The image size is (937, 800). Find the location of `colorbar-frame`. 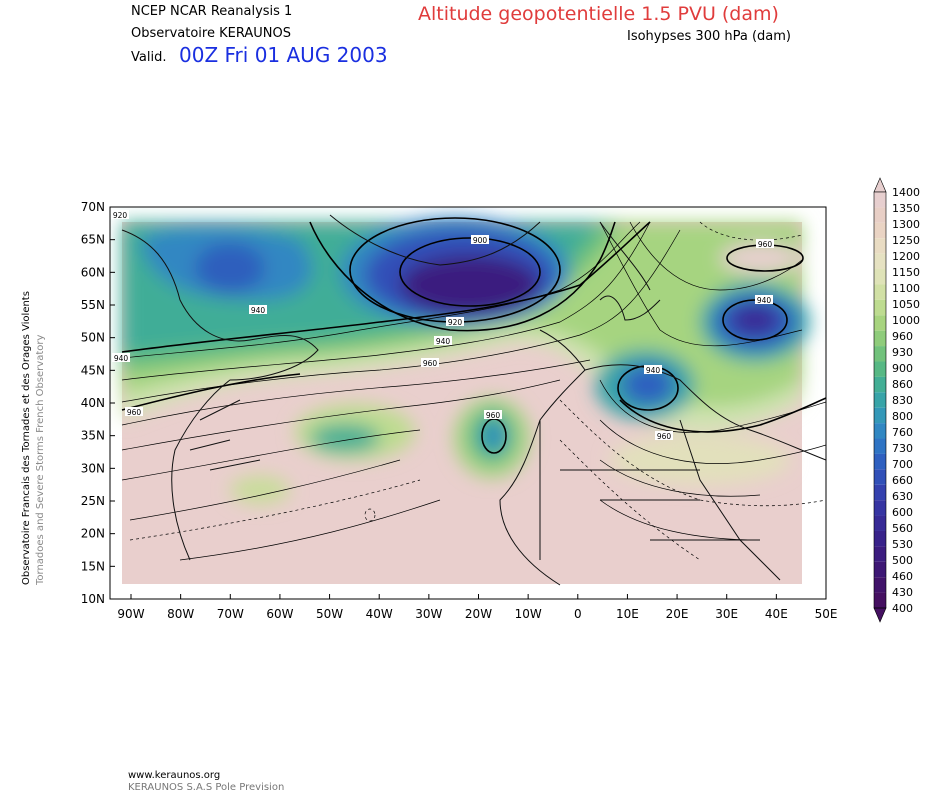

colorbar-frame is located at coordinates (880, 400).